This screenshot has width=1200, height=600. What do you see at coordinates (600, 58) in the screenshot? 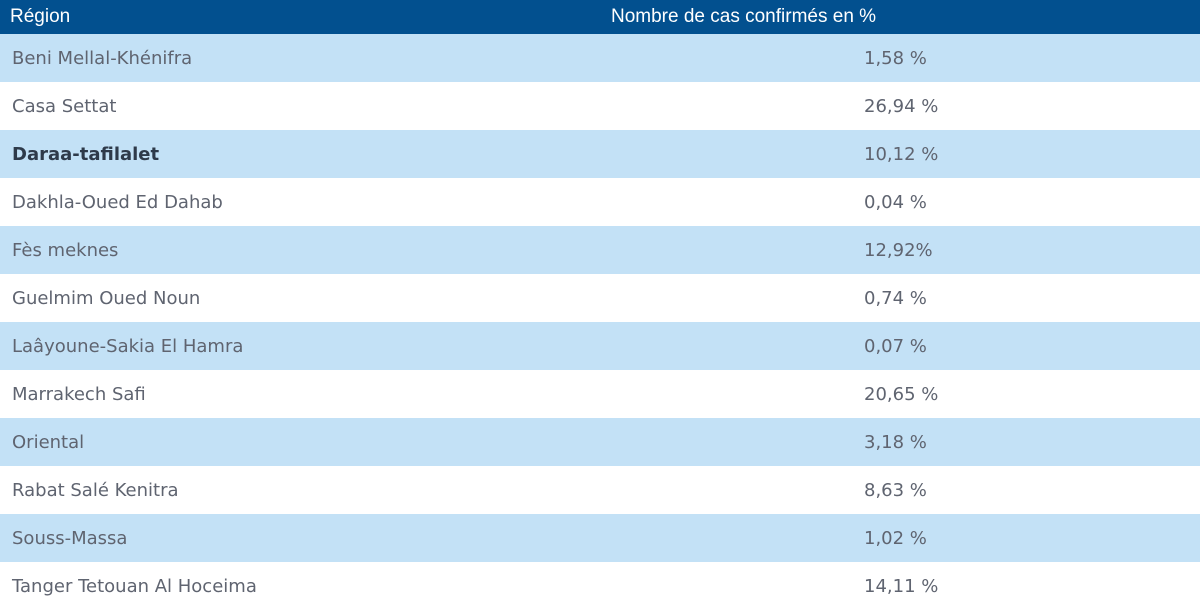
I see `table-row: Beni Mellal-Khénifra 1,58 %` at bounding box center [600, 58].